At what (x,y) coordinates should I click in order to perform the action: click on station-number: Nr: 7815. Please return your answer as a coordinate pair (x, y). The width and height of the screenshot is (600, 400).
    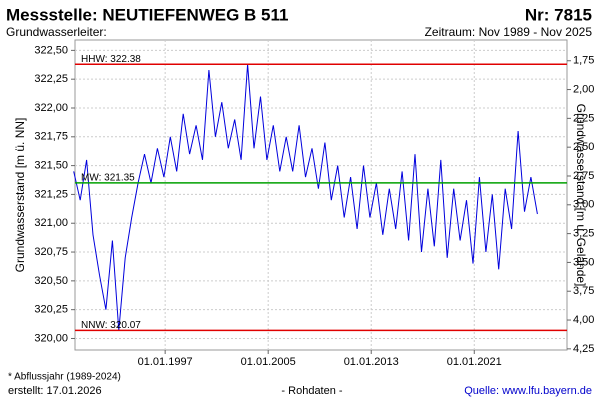
    Looking at the image, I should click on (558, 14).